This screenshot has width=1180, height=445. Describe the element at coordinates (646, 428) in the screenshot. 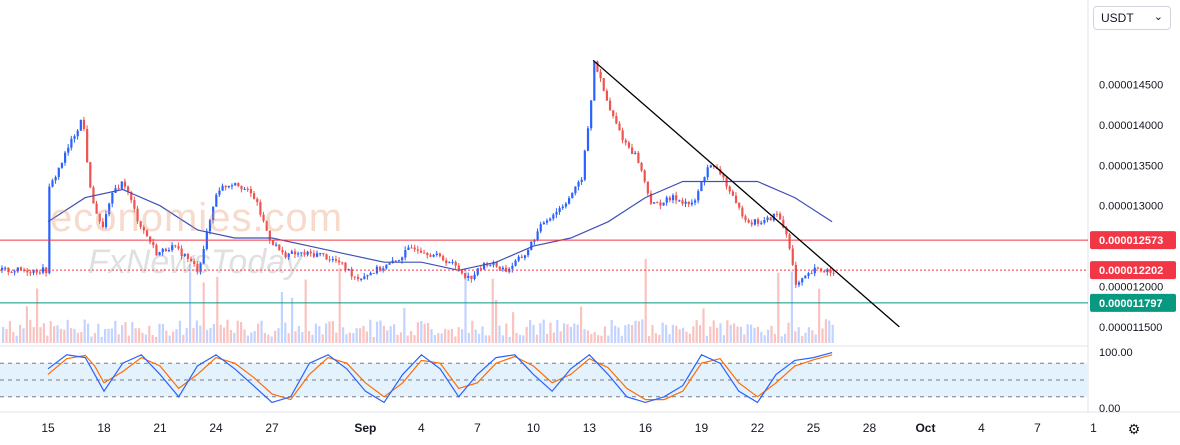

I see `time-tick-label: 16` at that location.